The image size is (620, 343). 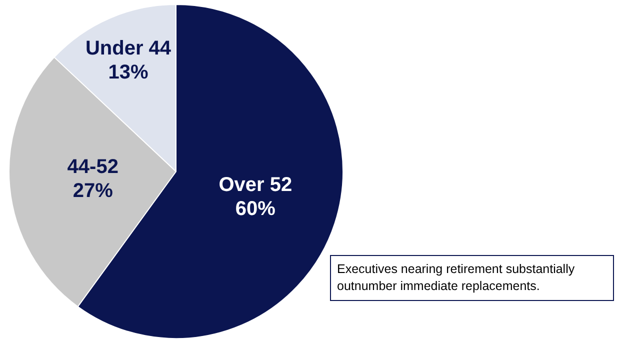 What do you see at coordinates (93, 191) in the screenshot?
I see `data-label: 27%` at bounding box center [93, 191].